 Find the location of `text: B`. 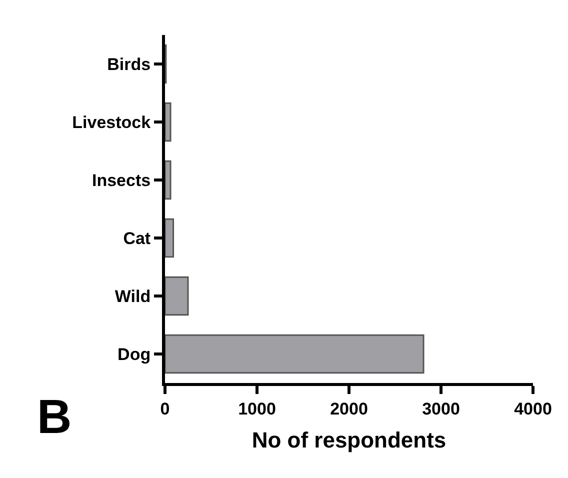

text: B is located at coordinates (54, 417).